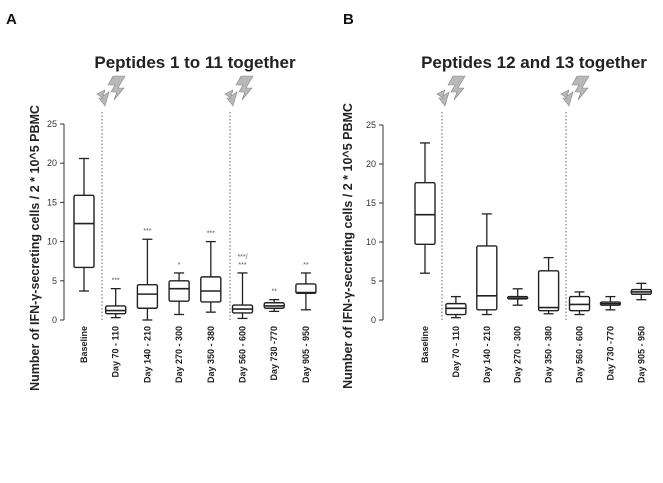 This screenshot has height=483, width=663. What do you see at coordinates (179, 322) in the screenshot?
I see `box-3: * Day 270 - 300` at bounding box center [179, 322].